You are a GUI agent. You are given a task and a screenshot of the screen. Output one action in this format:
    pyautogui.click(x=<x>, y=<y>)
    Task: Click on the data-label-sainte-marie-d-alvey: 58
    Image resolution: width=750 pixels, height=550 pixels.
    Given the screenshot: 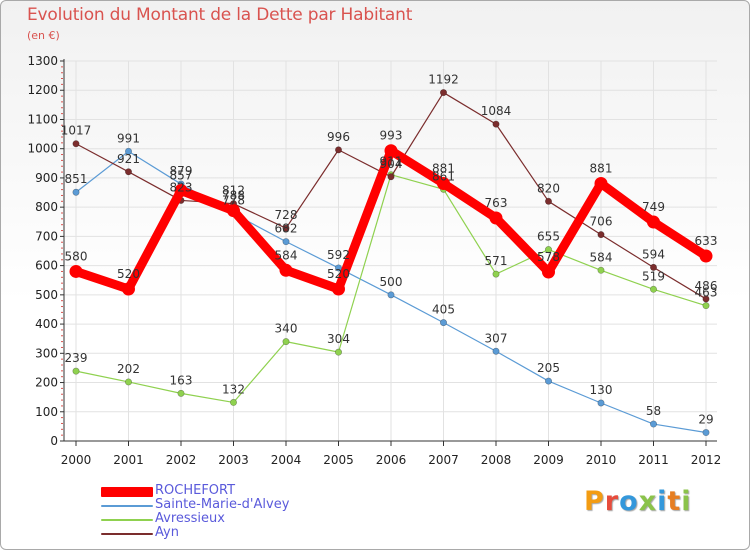 What is the action you would take?
    pyautogui.click(x=653, y=411)
    